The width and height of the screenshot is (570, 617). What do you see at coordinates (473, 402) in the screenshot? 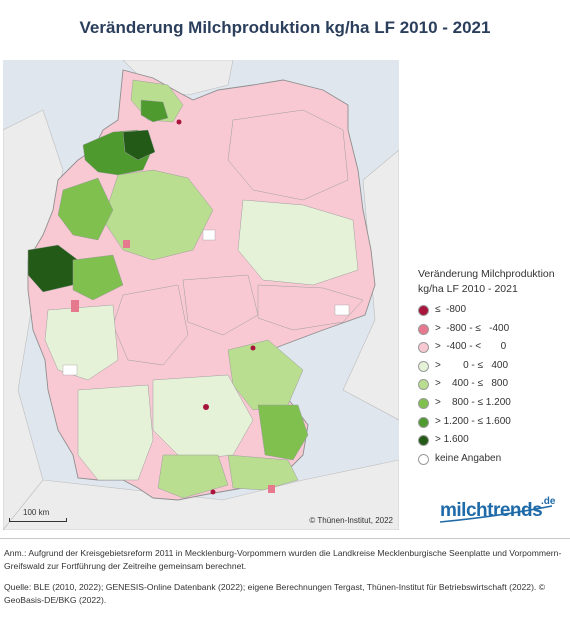
I see `legend-label: > 800 - ≤ 1.200` at bounding box center [473, 402].